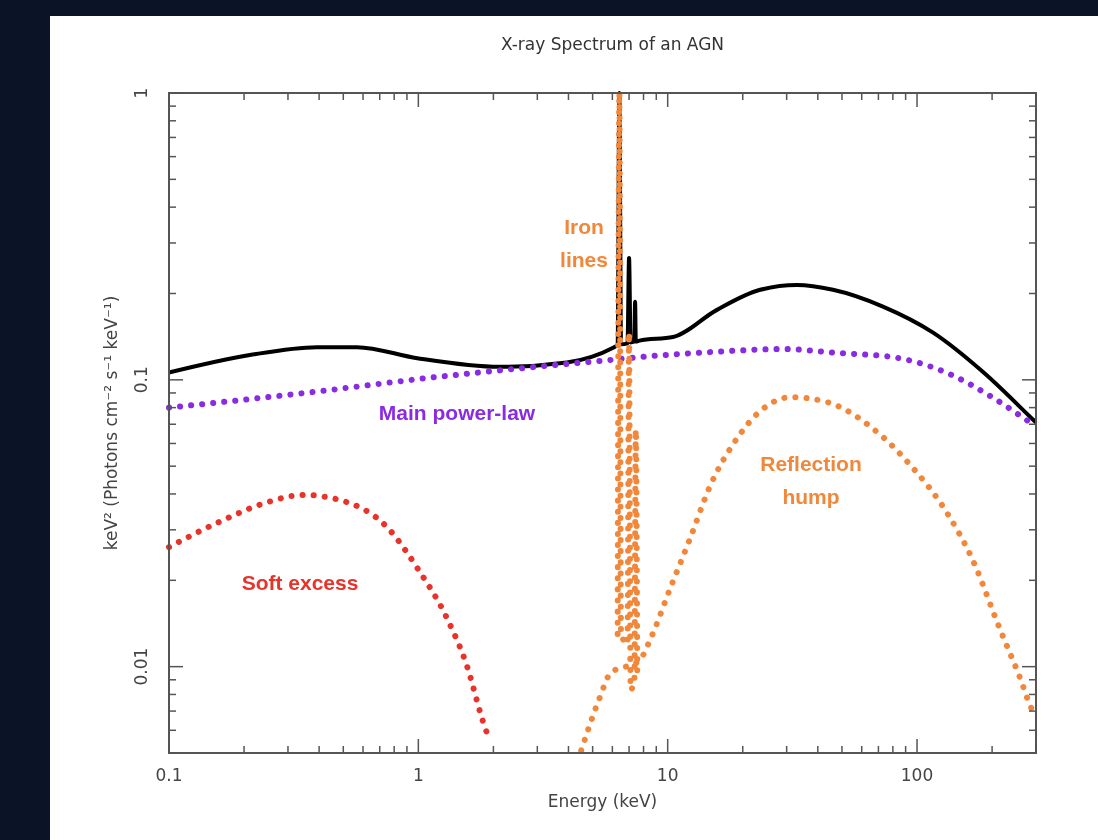 The image size is (1098, 840). I want to click on x-tick-label: 1, so click(418, 775).